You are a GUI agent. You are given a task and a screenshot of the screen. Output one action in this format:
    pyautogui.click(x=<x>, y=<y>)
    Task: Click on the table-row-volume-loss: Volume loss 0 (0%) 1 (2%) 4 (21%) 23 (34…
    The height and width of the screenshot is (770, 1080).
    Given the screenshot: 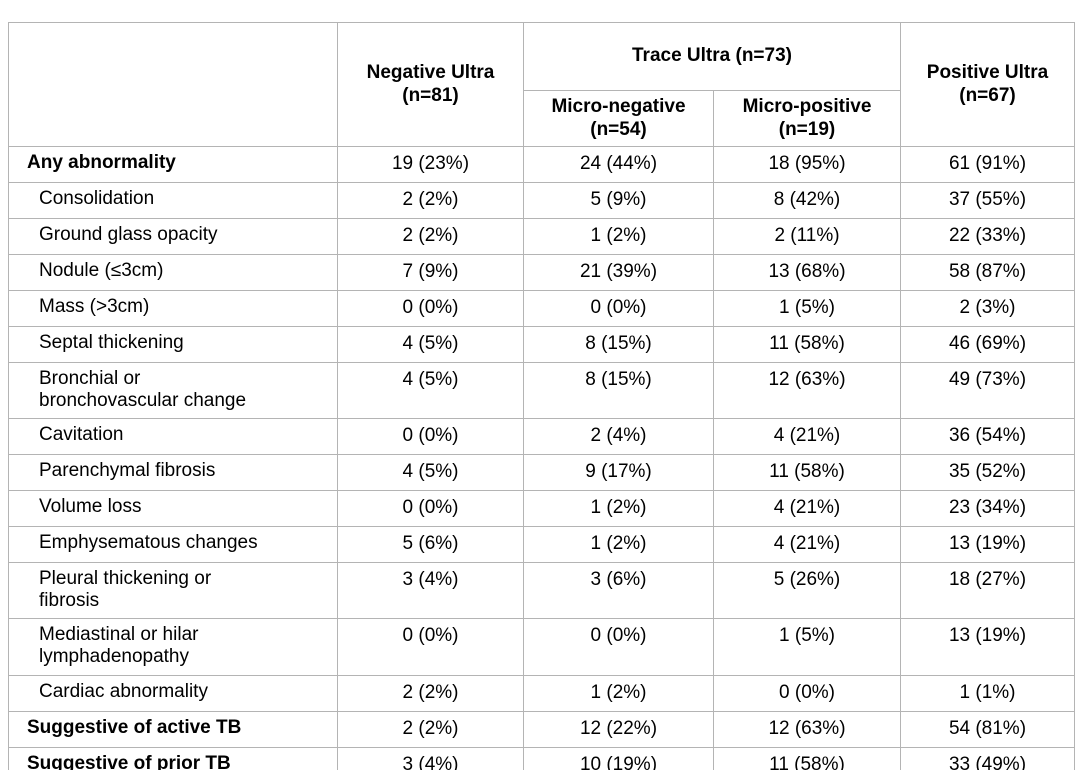 What is the action you would take?
    pyautogui.click(x=541, y=509)
    